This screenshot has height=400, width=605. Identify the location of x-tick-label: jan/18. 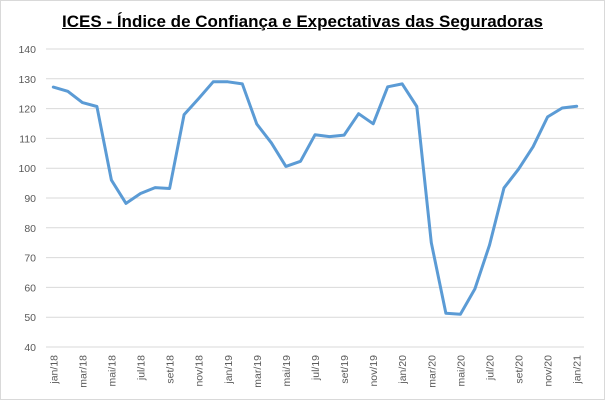
(54, 370).